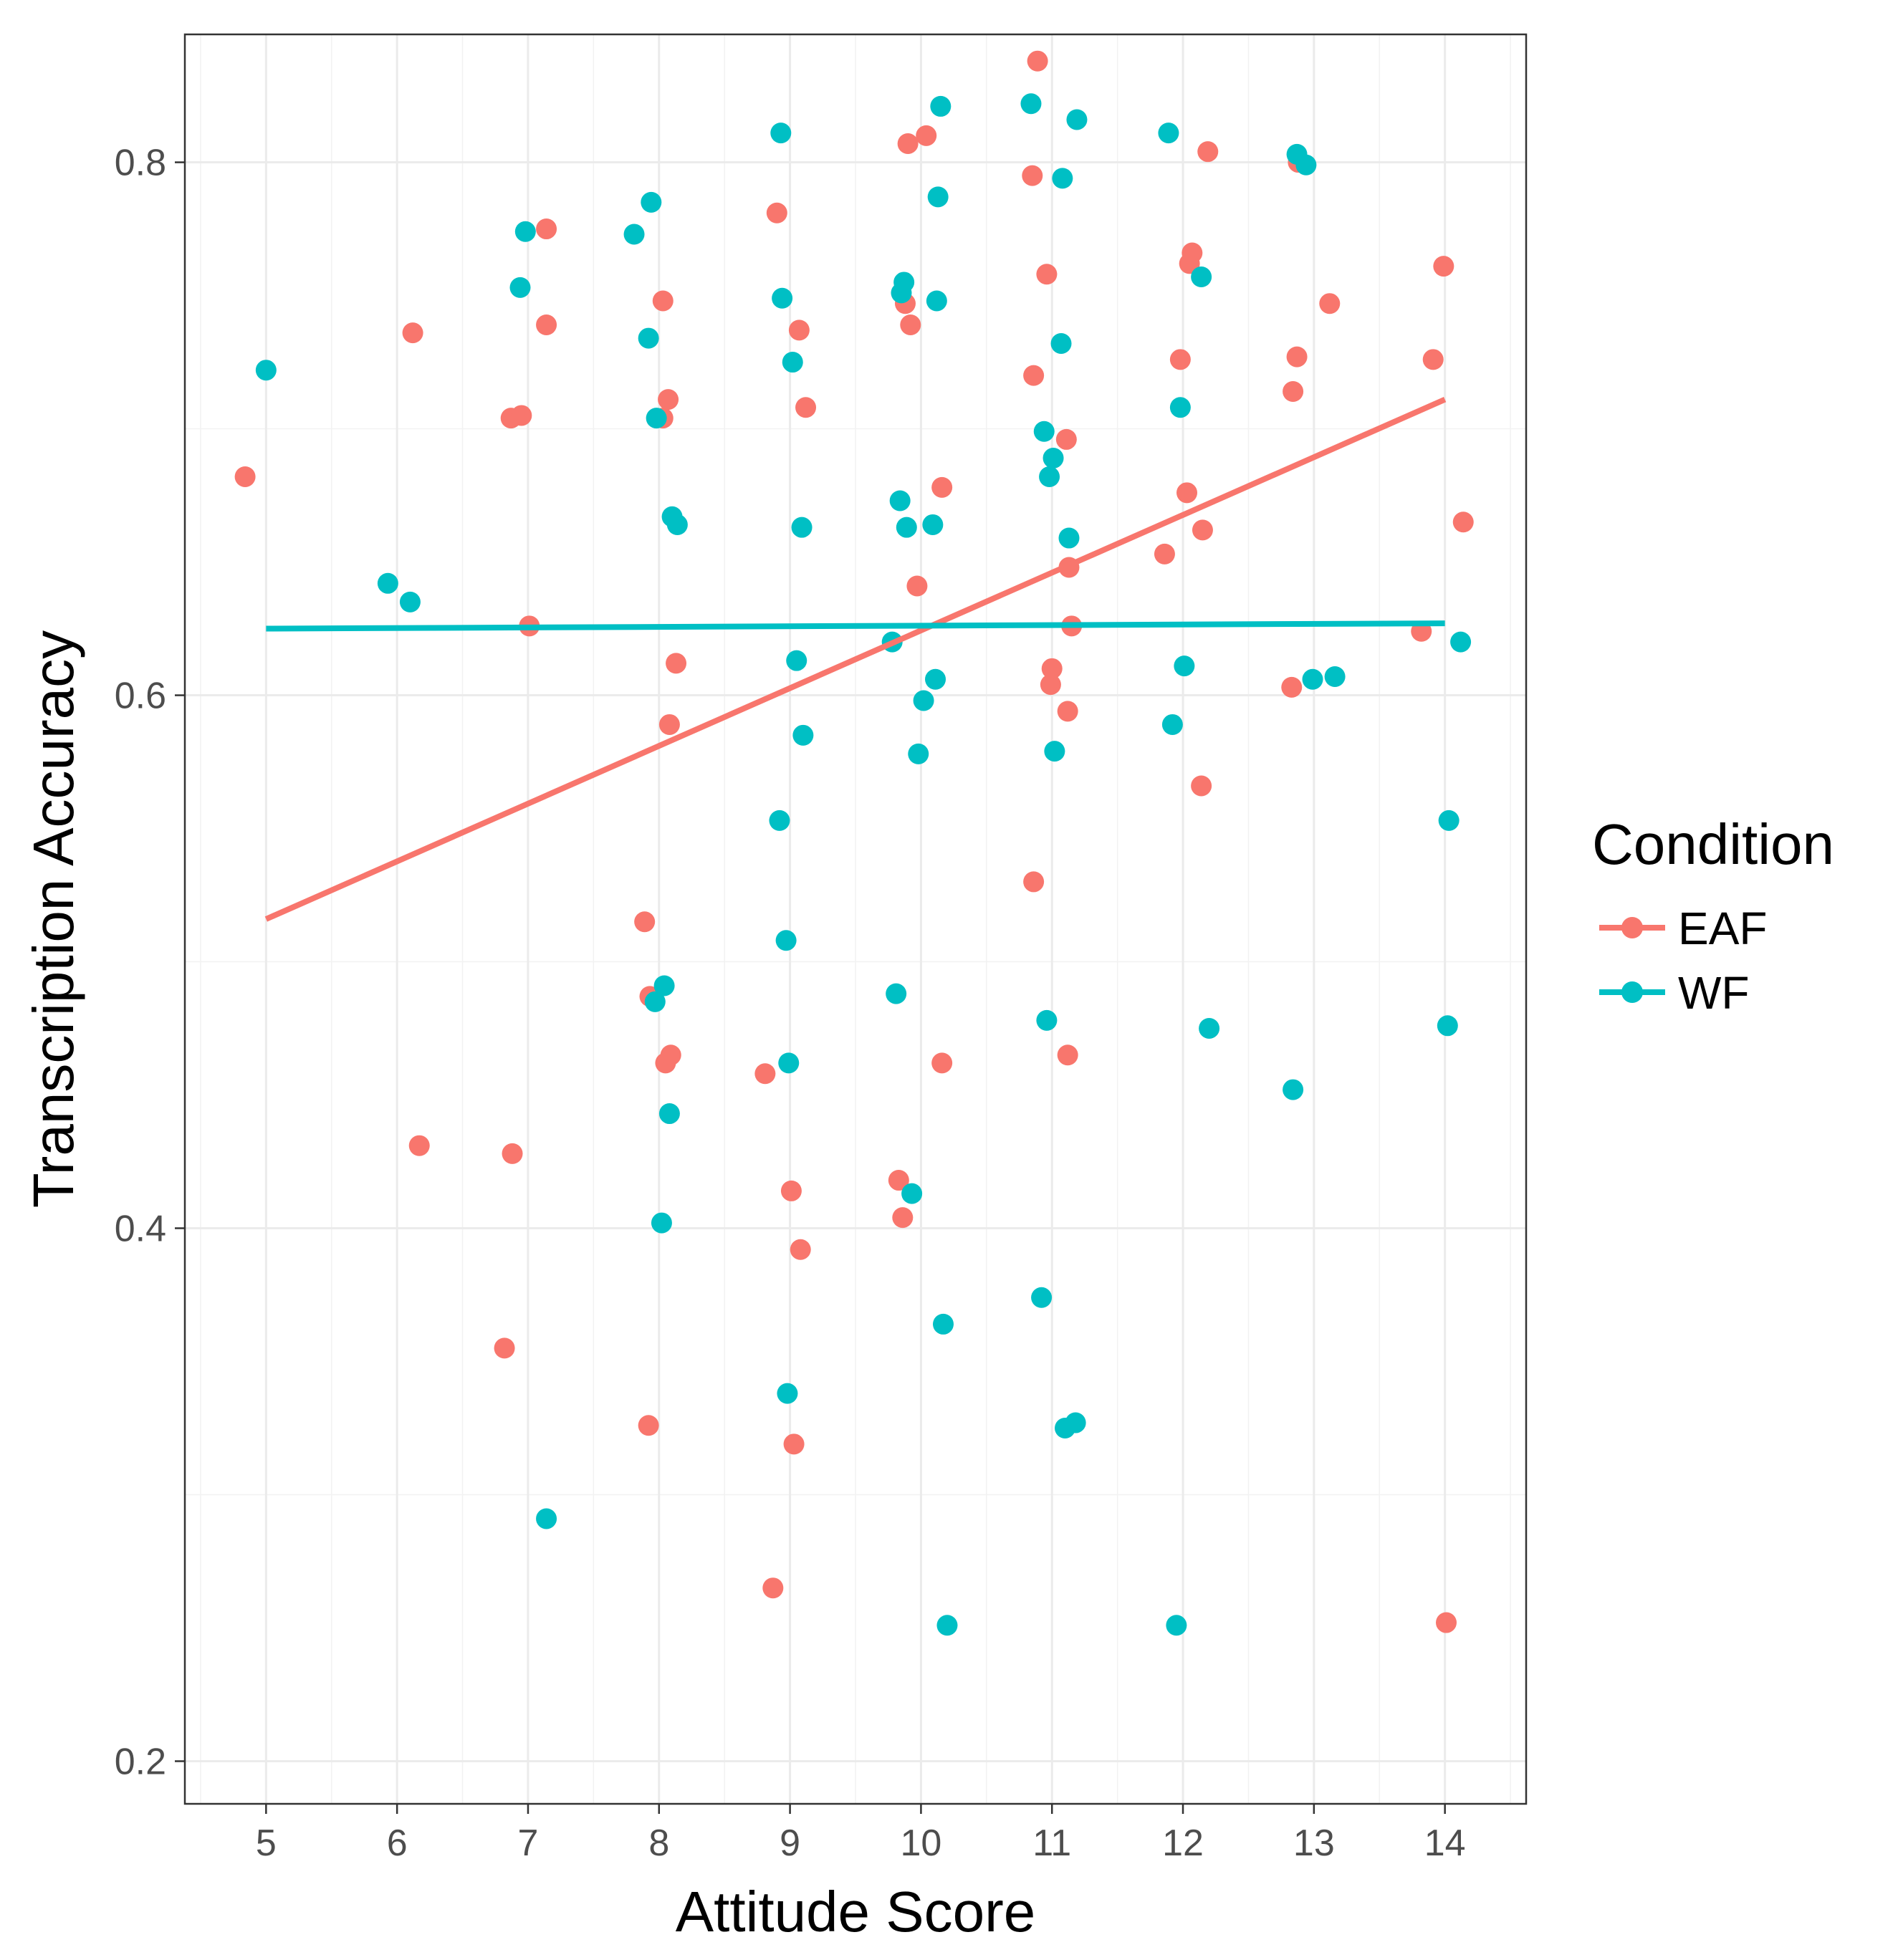  What do you see at coordinates (1051, 1843) in the screenshot?
I see `x-tick-label: 11` at bounding box center [1051, 1843].